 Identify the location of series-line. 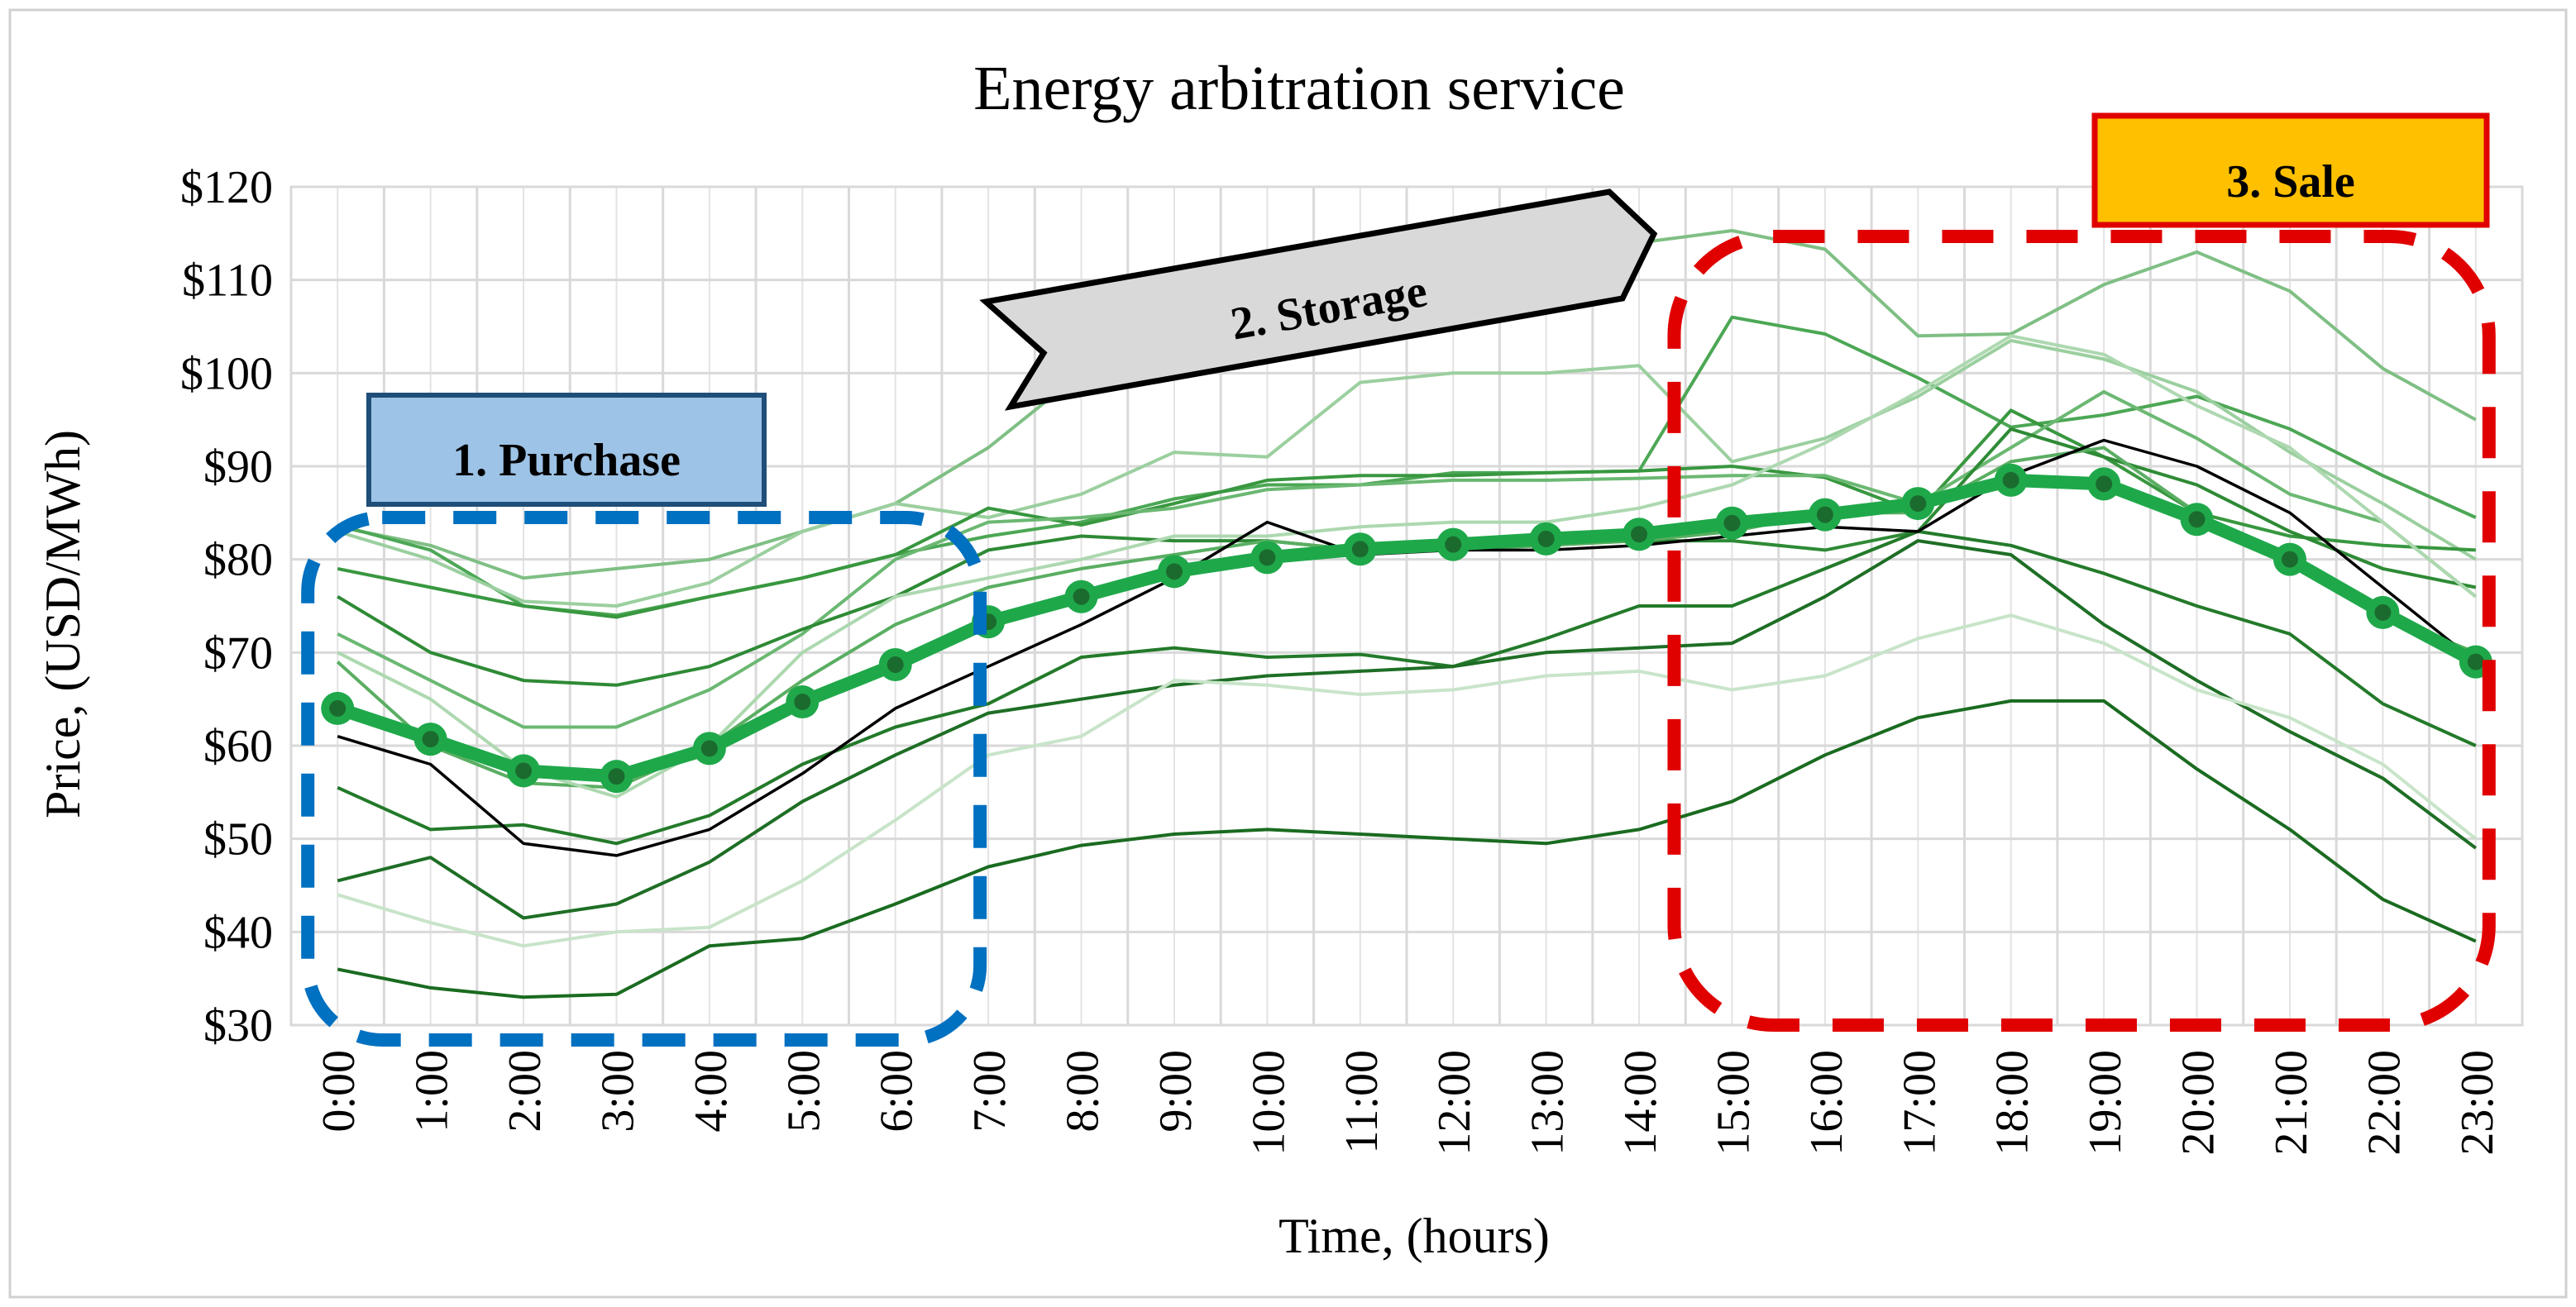
(1407, 513).